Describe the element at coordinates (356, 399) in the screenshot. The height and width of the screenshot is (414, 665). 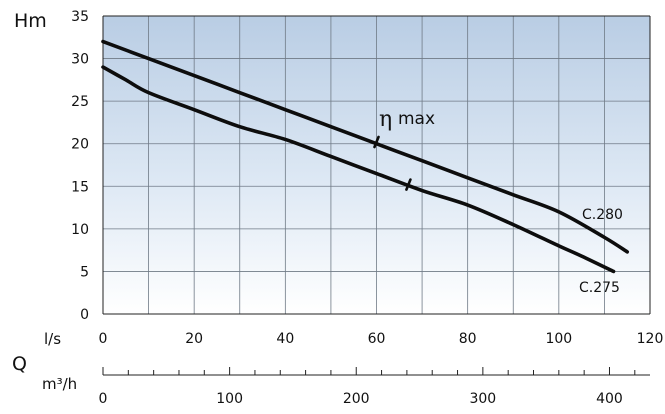
I see `volume-tick-label: 200` at that location.